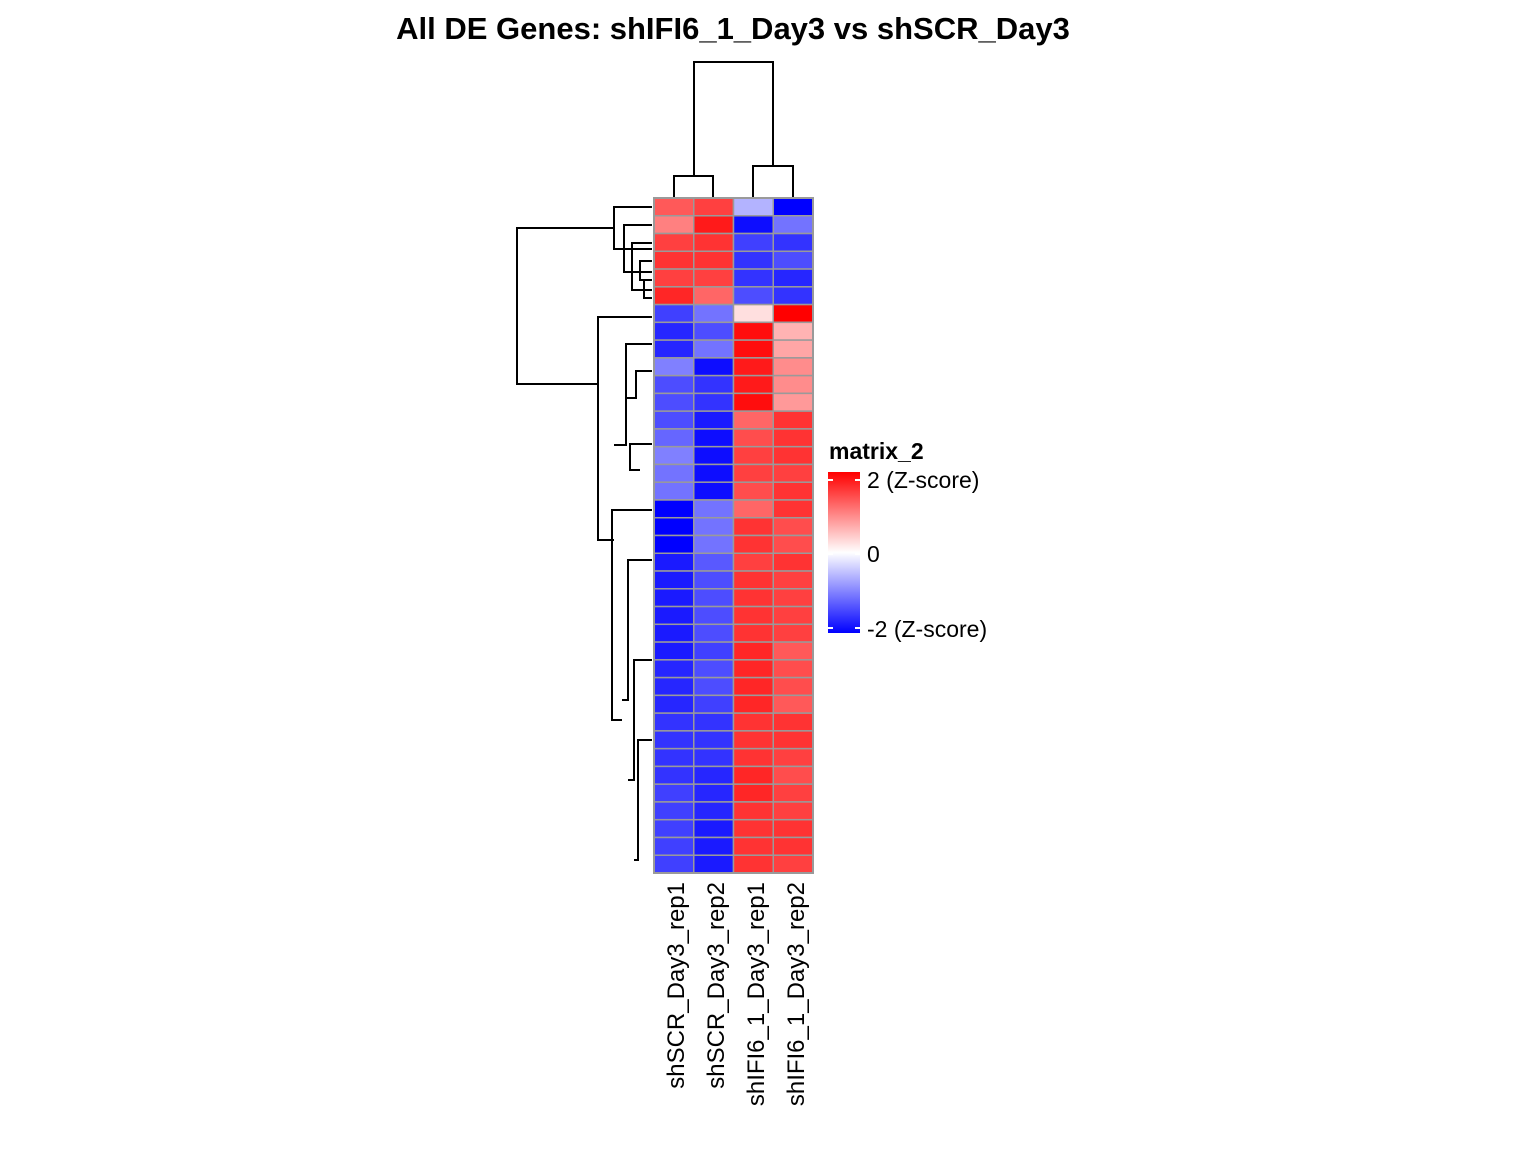 Image resolution: width=1536 pixels, height=1152 pixels. I want to click on column-label: shIFI6_1_Day3_rep2, so click(796, 994).